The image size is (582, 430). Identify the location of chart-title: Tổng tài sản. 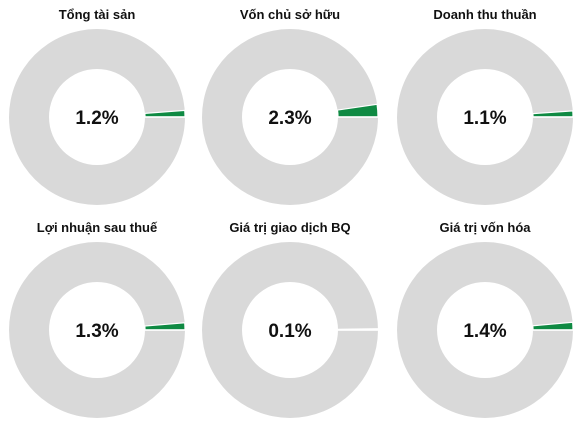
(97, 14).